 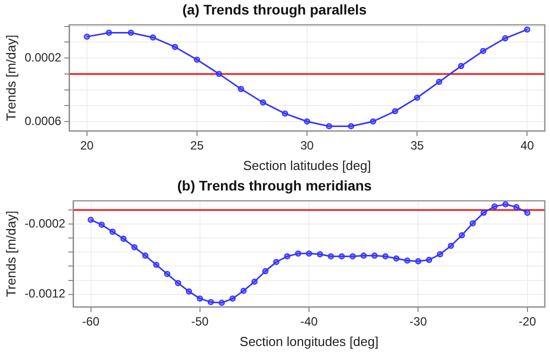 What do you see at coordinates (200, 321) in the screenshot?
I see `x-tick-label: -50` at bounding box center [200, 321].